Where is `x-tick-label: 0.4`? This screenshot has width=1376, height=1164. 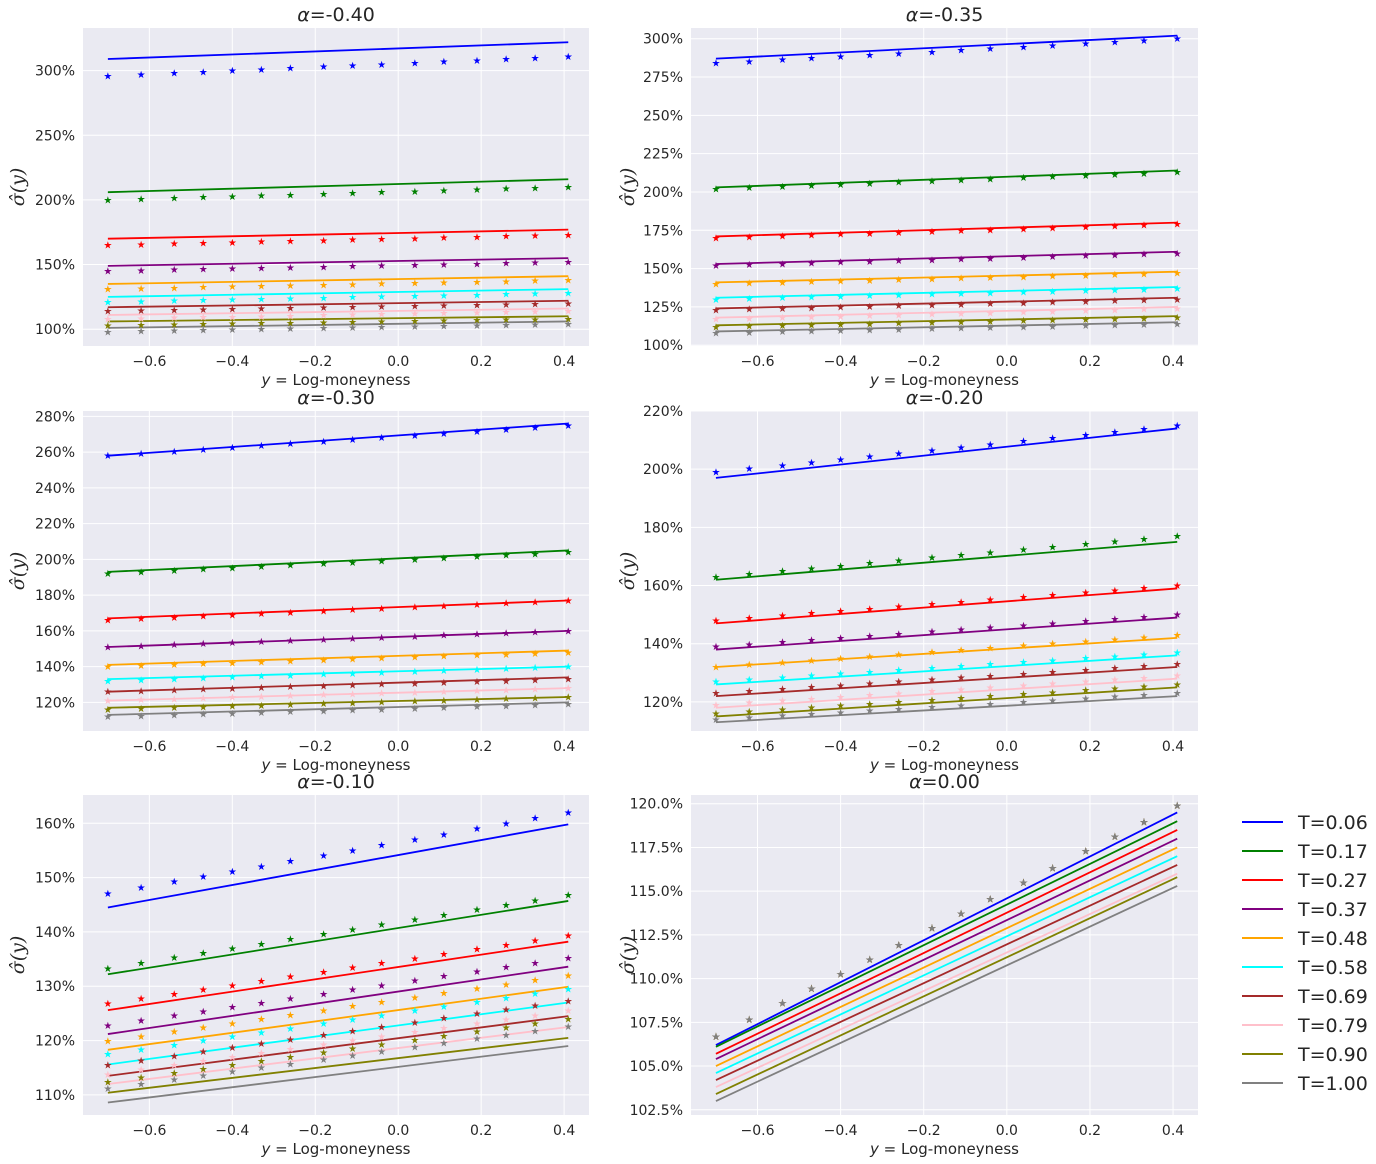
x-tick-label: 0.4 is located at coordinates (564, 362).